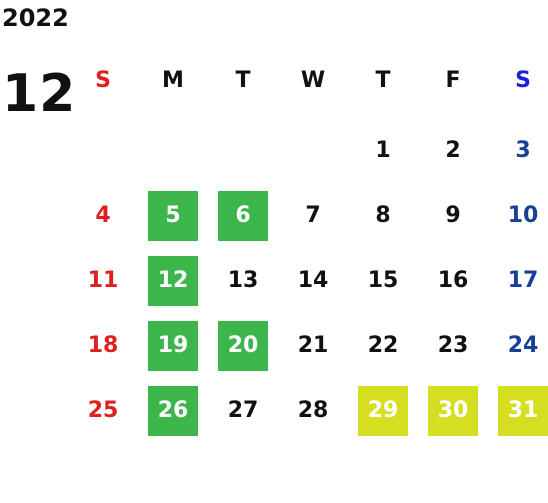 This screenshot has width=548, height=503. I want to click on day-cell-highlighted-lime: 31, so click(523, 411).